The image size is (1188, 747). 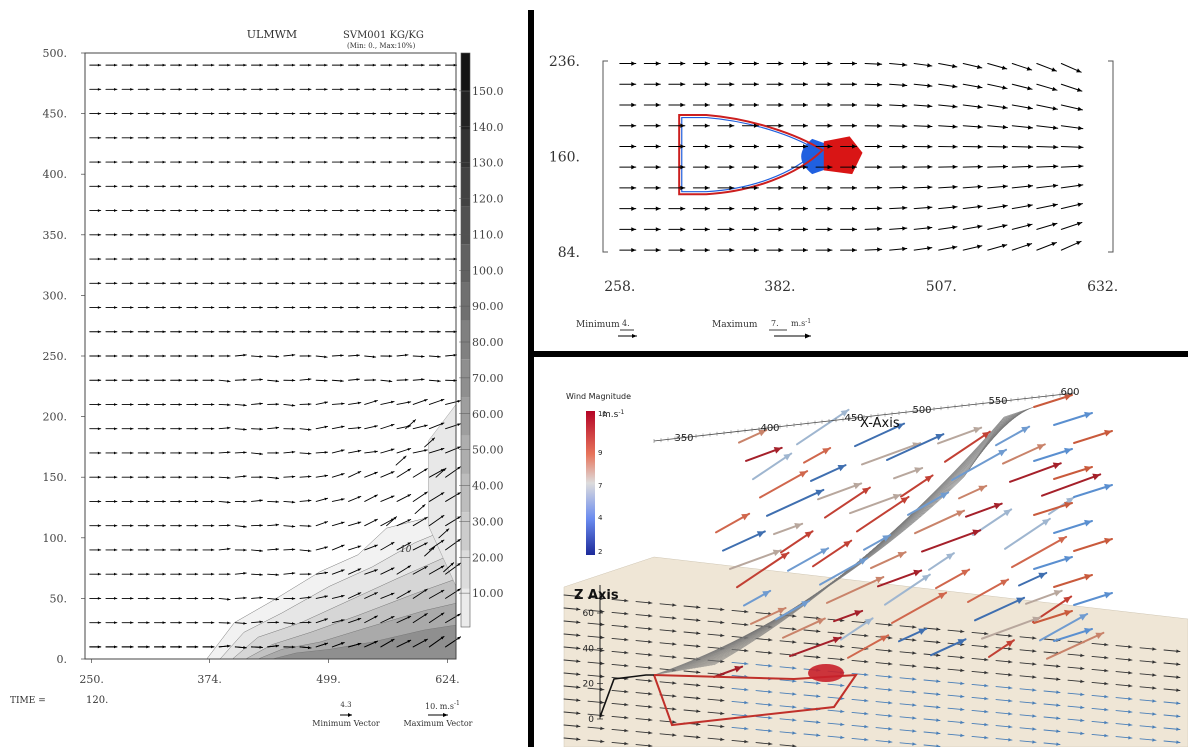 What do you see at coordinates (600, 518) in the screenshot?
I see `wind-colorbar-tick-label: 4` at bounding box center [600, 518].